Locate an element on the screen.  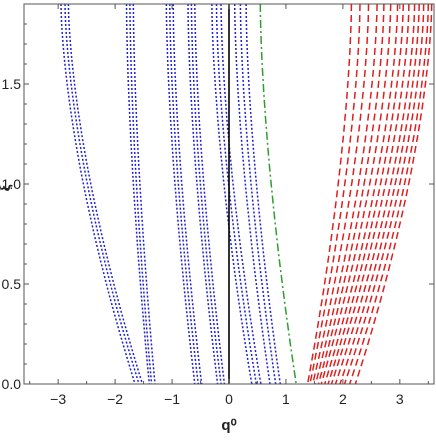
x-tick-label: 1 is located at coordinates (286, 399).